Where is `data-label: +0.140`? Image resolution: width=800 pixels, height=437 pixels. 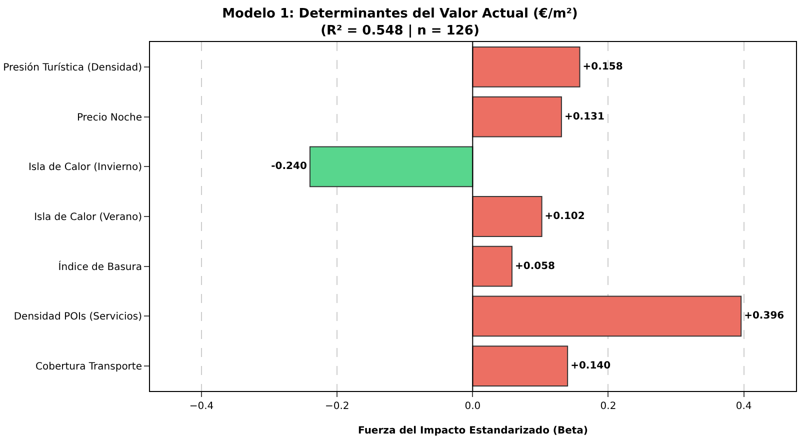
data-label: +0.140 is located at coordinates (590, 366).